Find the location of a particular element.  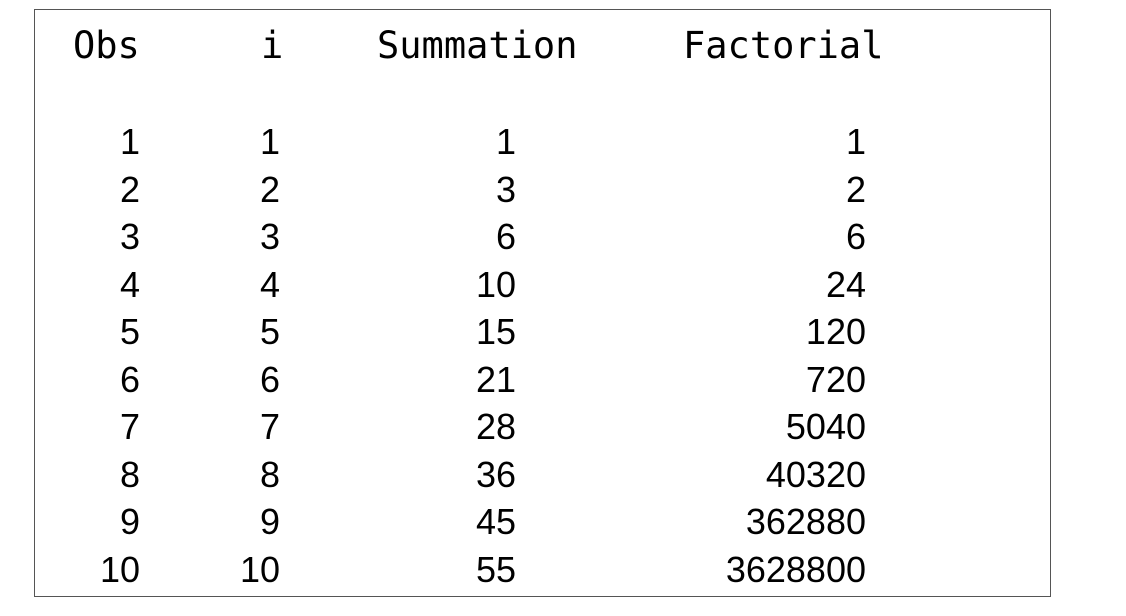

cell-summation: 6 is located at coordinates (505, 236).